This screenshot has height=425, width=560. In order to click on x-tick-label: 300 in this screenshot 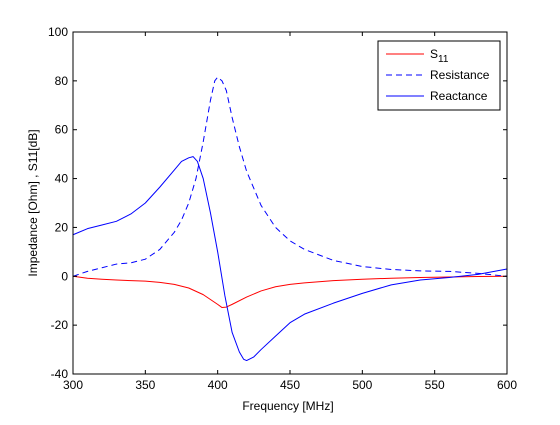, I will do `click(73, 385)`.